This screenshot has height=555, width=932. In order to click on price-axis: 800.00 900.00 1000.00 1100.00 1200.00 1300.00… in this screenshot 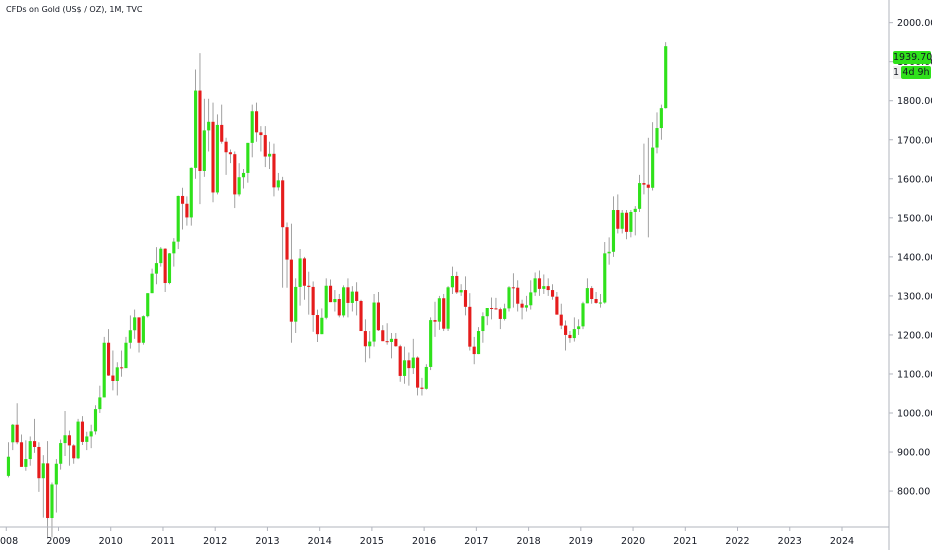, I will do `click(910, 258)`.